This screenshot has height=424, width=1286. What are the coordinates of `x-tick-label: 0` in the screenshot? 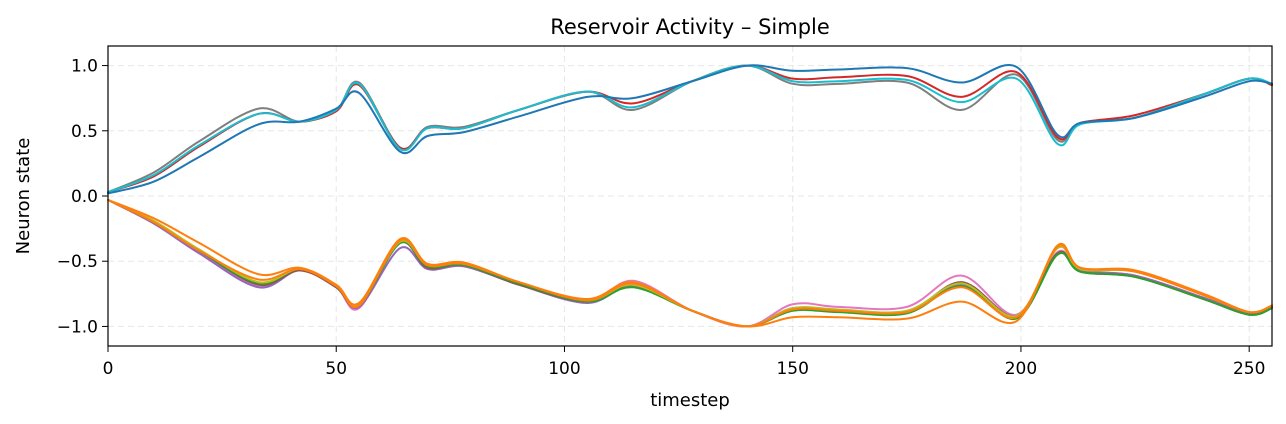 It's located at (108, 369).